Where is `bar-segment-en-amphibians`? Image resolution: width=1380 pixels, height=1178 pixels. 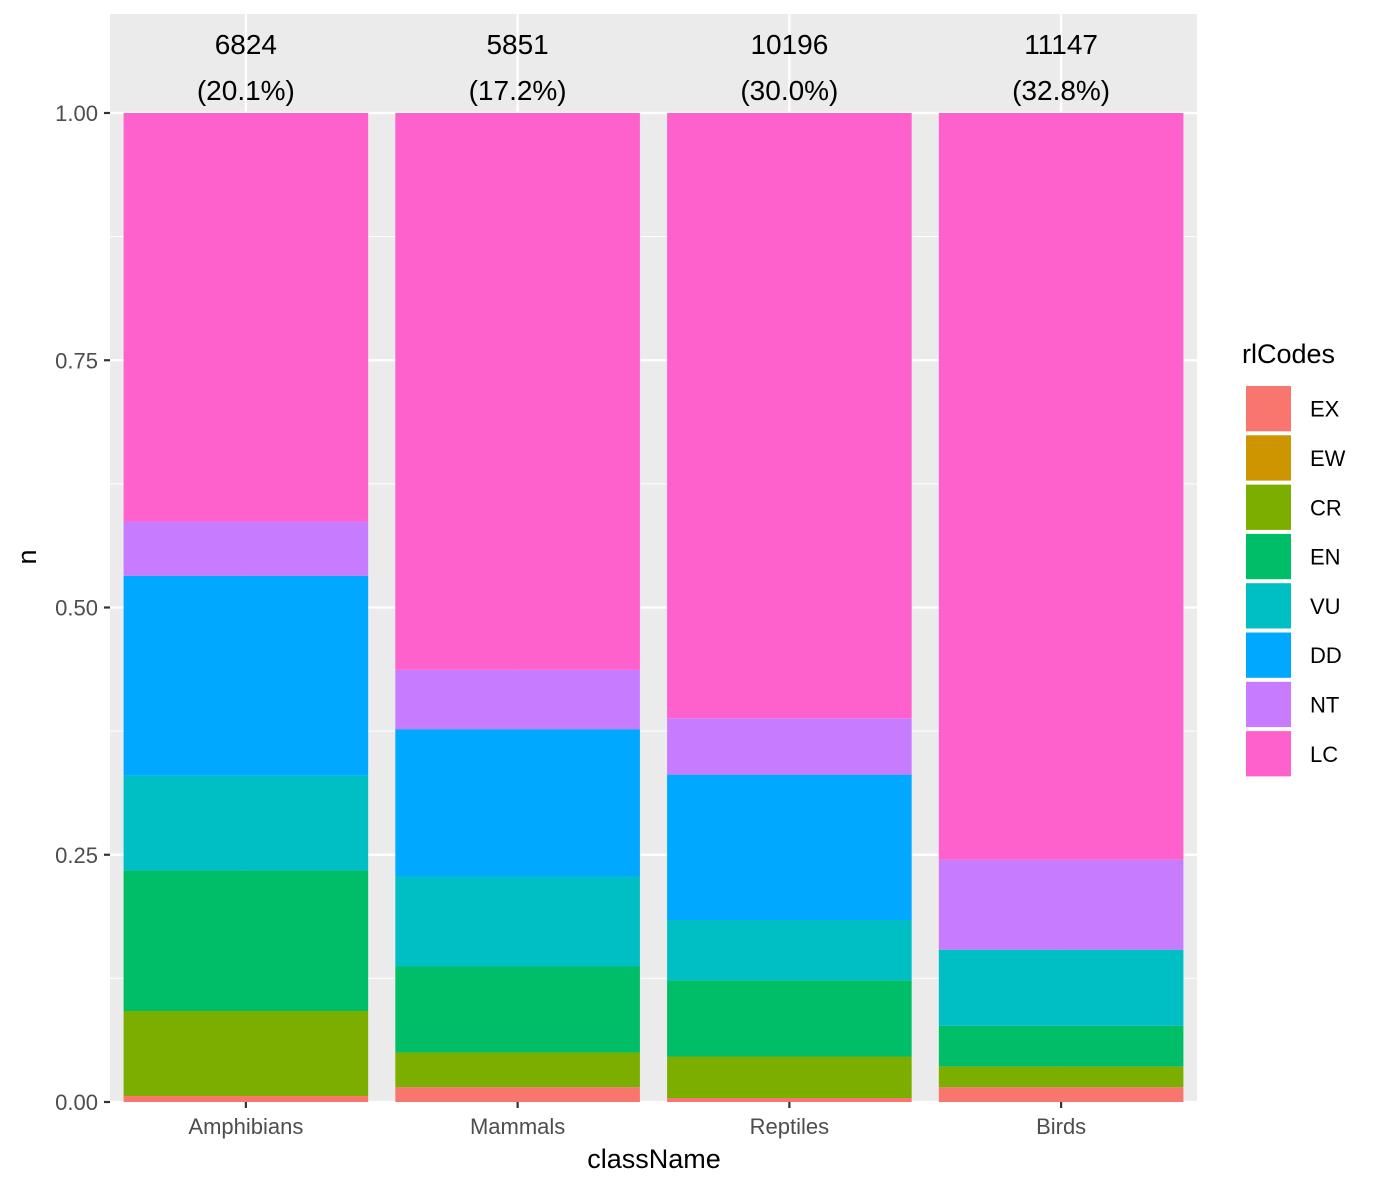 bar-segment-en-amphibians is located at coordinates (246, 941).